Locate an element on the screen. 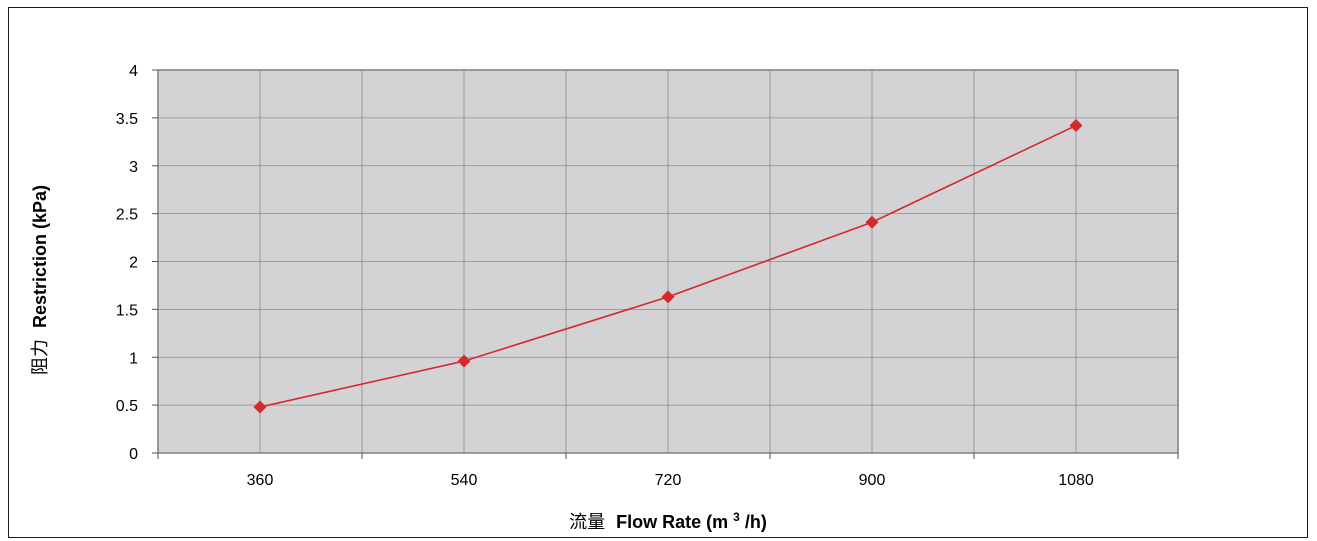  y-tick-label: 0.5 is located at coordinates (127, 406).